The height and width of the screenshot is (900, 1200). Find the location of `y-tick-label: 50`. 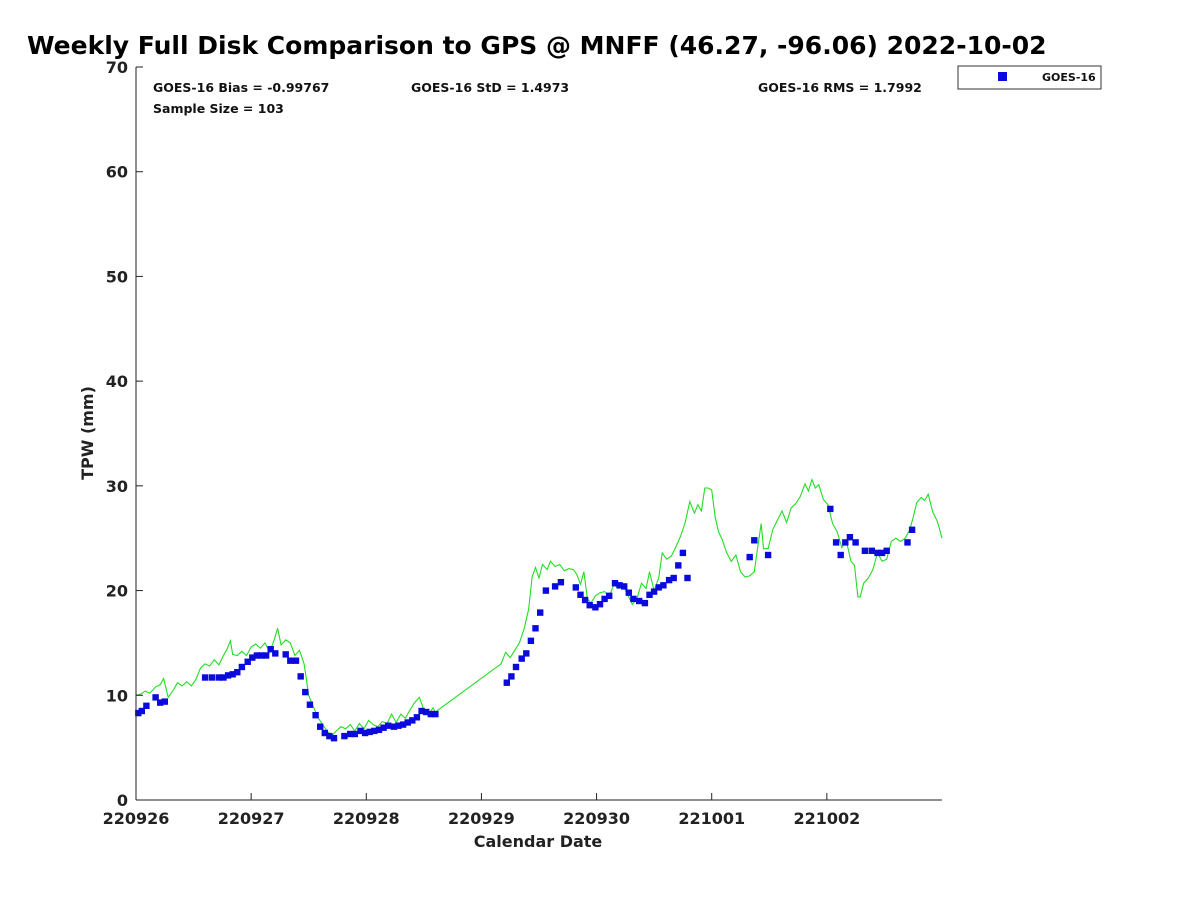

y-tick-label: 50 is located at coordinates (117, 276).